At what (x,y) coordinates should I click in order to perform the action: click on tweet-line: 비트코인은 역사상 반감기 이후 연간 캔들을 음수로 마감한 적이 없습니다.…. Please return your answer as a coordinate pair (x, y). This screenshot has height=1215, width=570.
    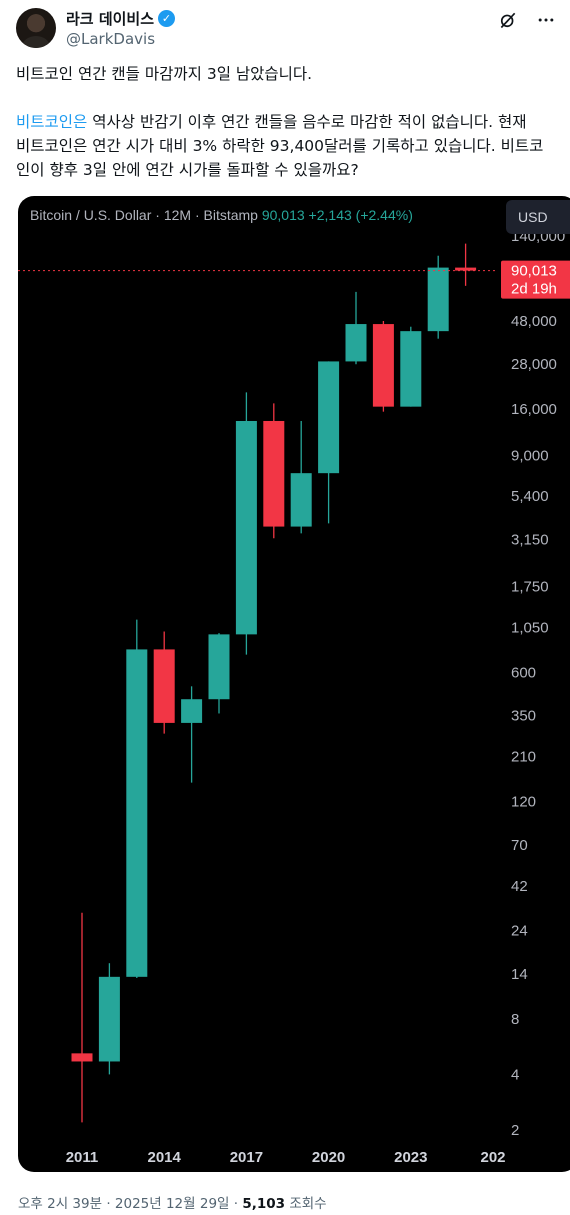
    Looking at the image, I should click on (293, 122).